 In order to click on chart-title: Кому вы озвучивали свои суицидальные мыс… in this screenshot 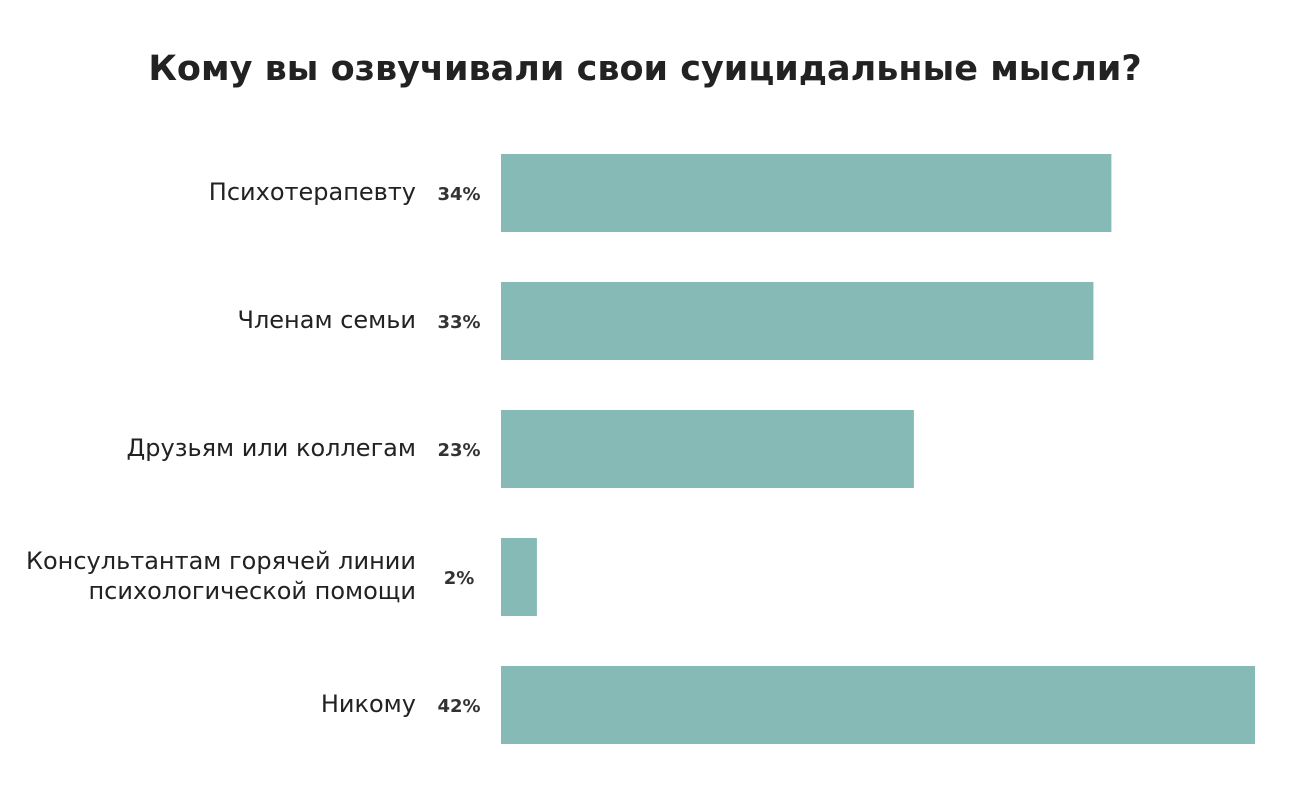, I will do `click(644, 69)`.